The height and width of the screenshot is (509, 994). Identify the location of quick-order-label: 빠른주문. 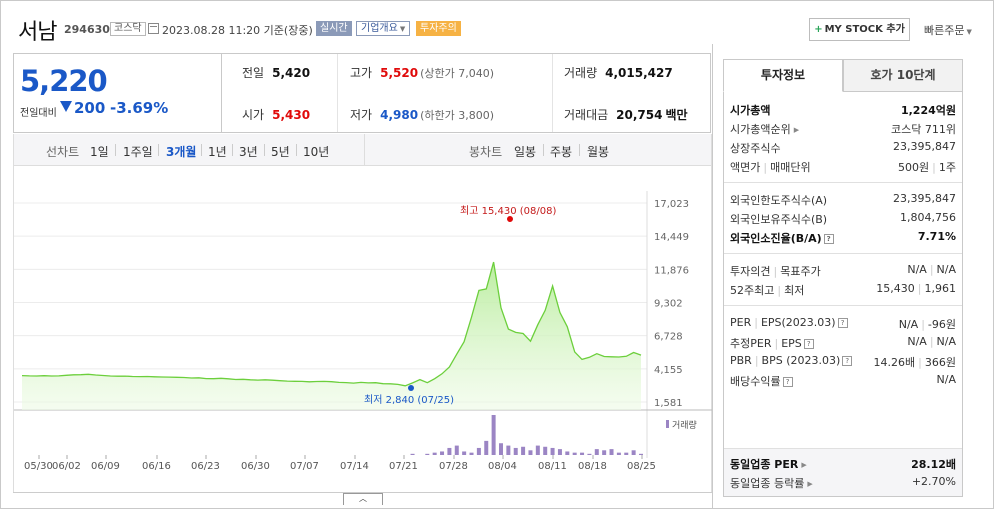
(944, 30).